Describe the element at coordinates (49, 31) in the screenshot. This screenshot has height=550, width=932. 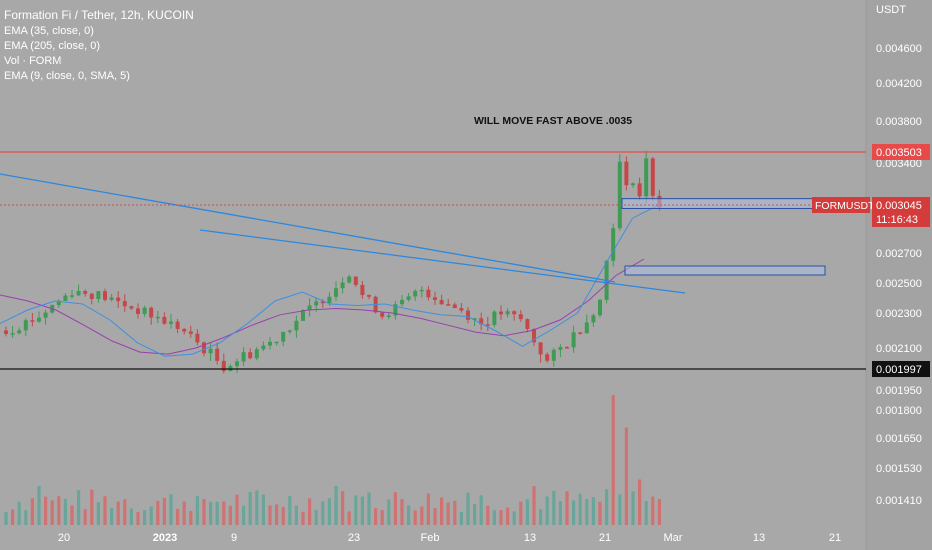
I see `indicator-ema-35: EMA (35, close, 0)` at that location.